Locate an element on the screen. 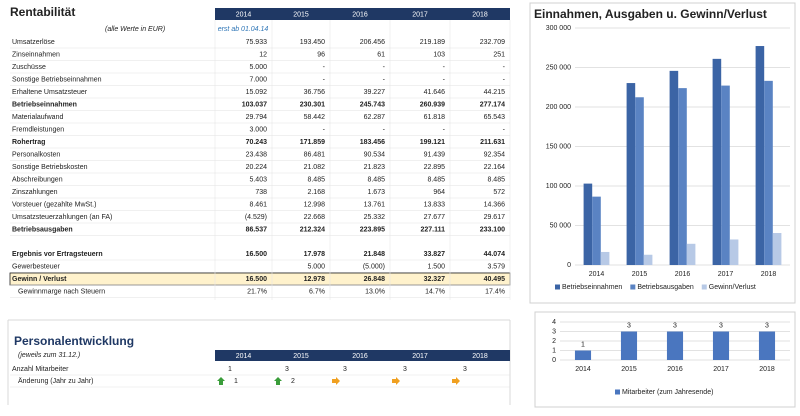 Image resolution: width=800 pixels, height=416 pixels. cell: 25.332 is located at coordinates (375, 217).